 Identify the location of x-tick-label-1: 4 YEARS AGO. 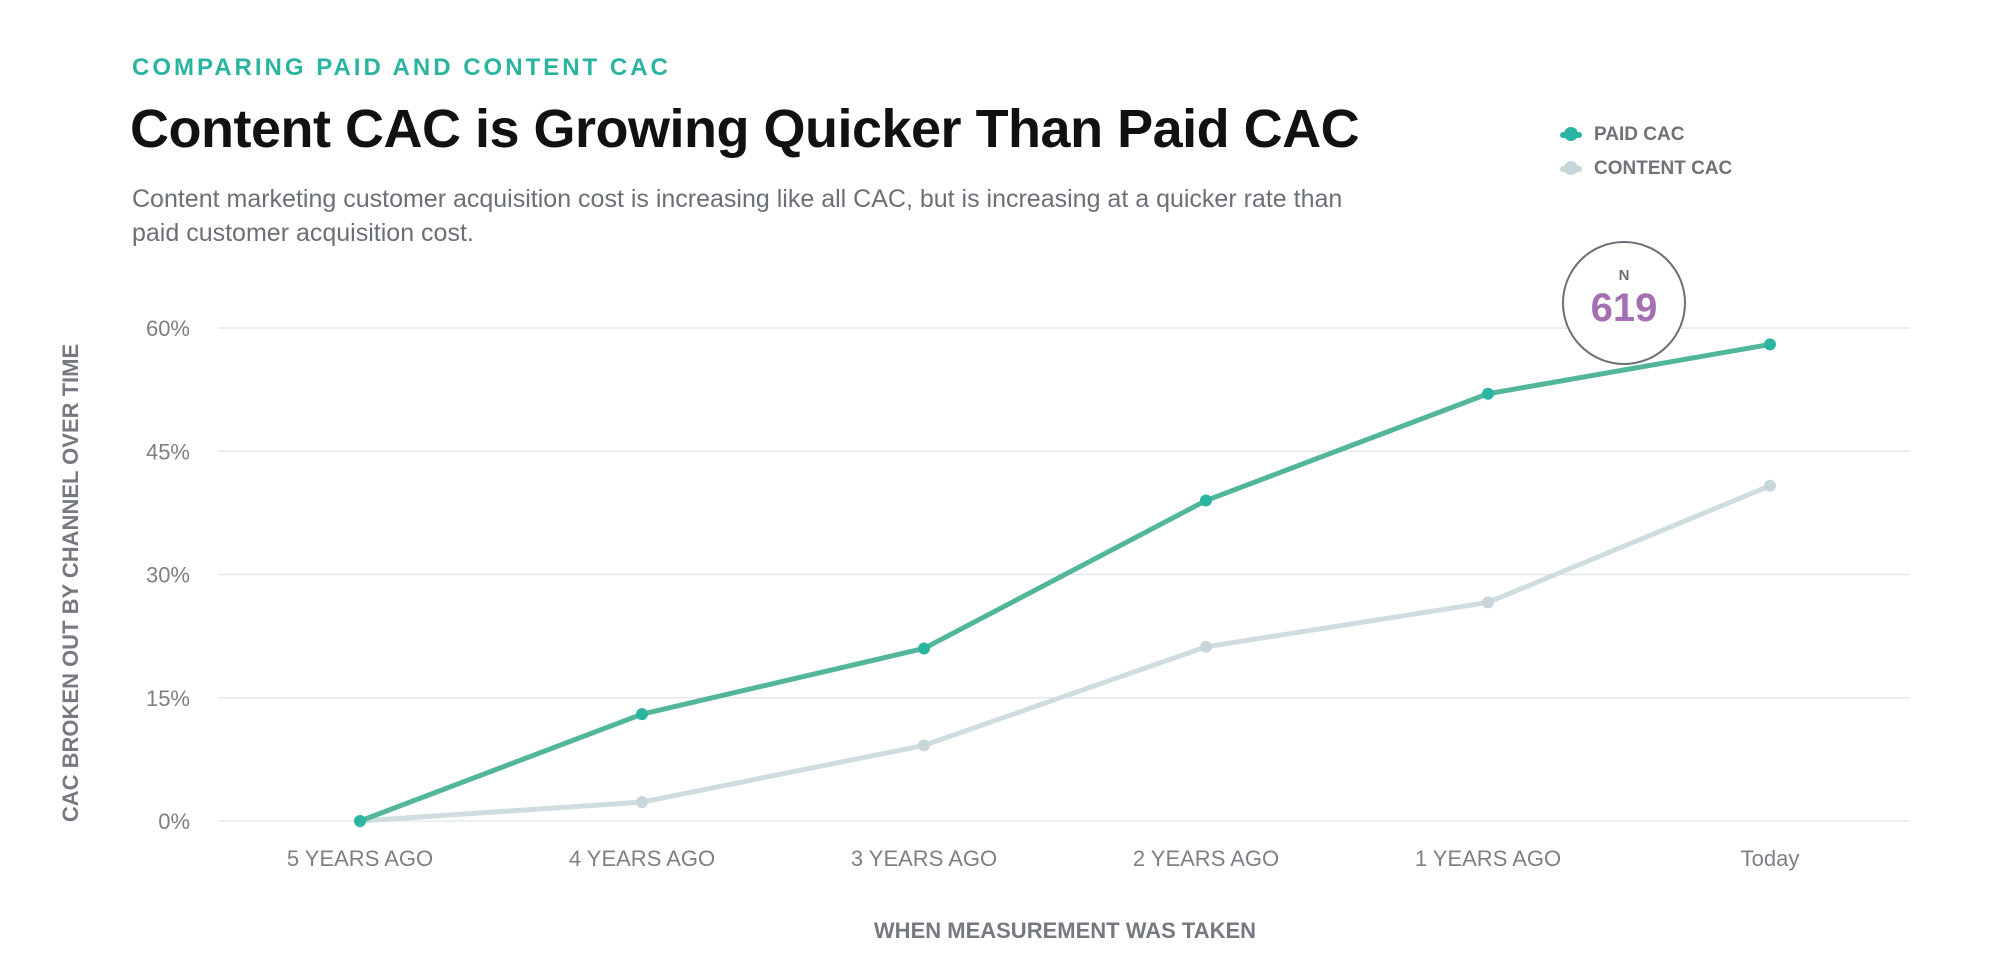
(642, 858).